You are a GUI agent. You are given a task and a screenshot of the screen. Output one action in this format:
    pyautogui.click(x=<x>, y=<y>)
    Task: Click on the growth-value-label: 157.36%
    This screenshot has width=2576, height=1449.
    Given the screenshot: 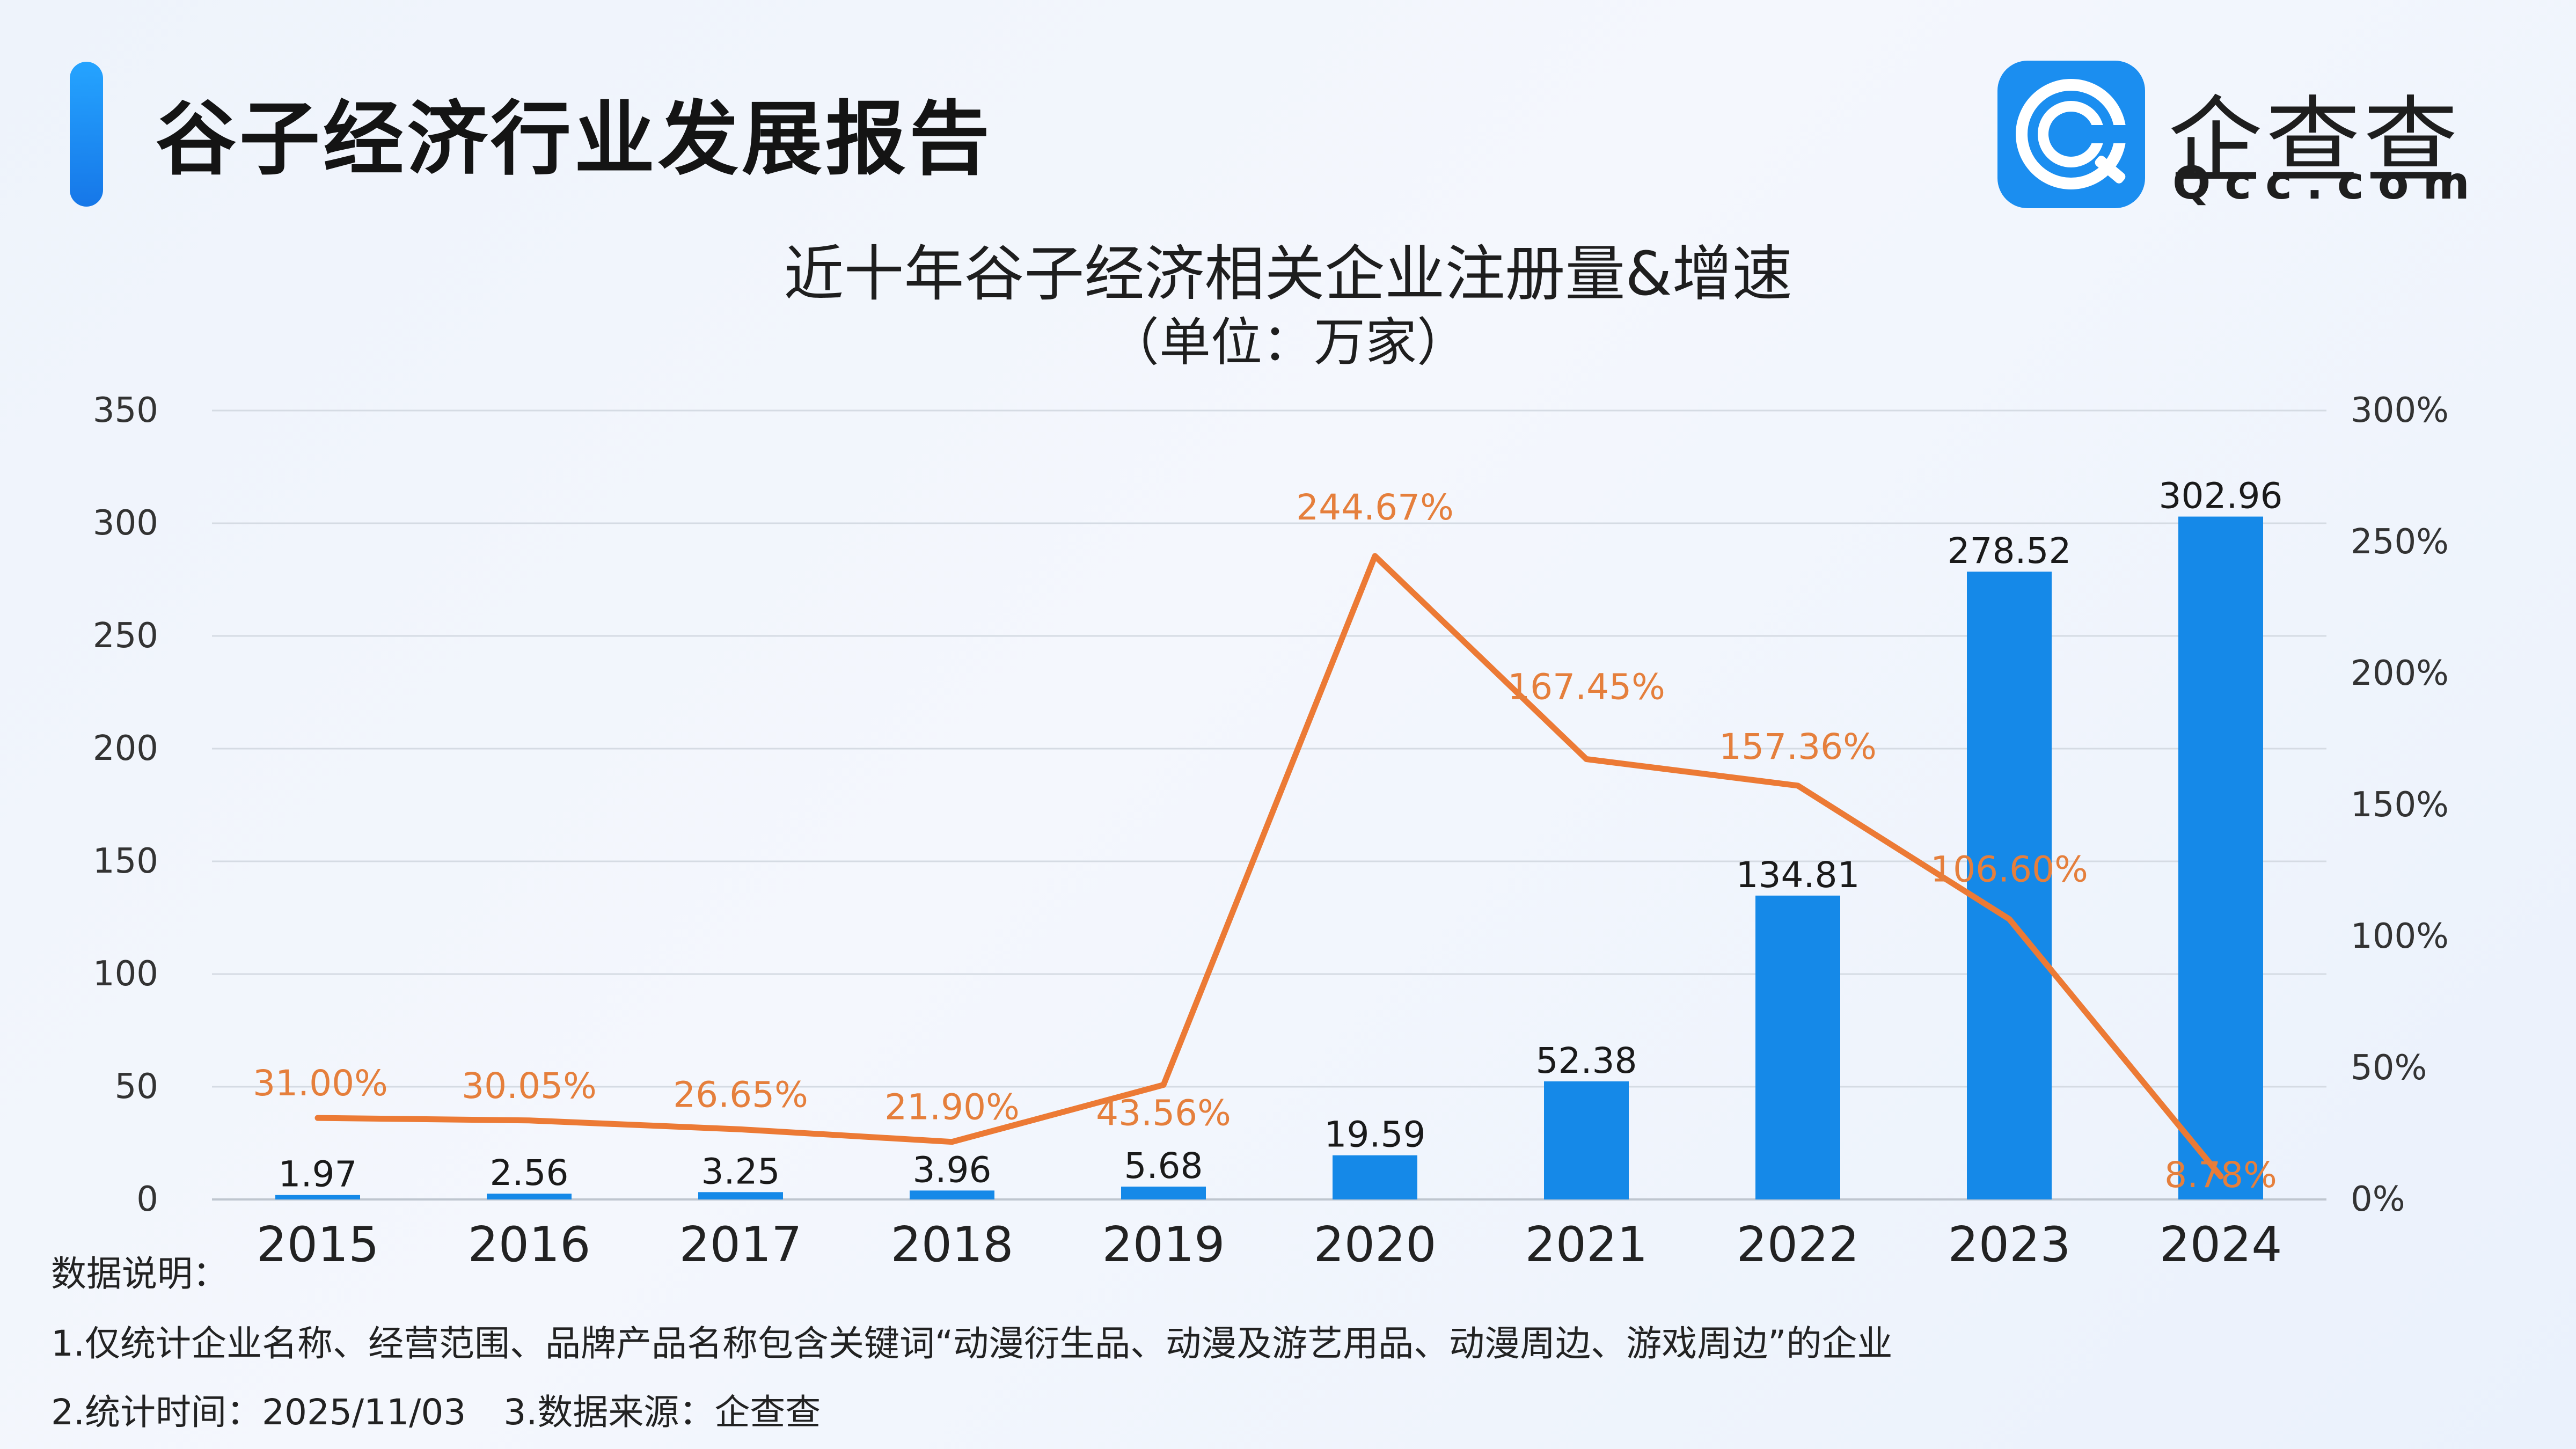 What is the action you would take?
    pyautogui.click(x=1798, y=746)
    